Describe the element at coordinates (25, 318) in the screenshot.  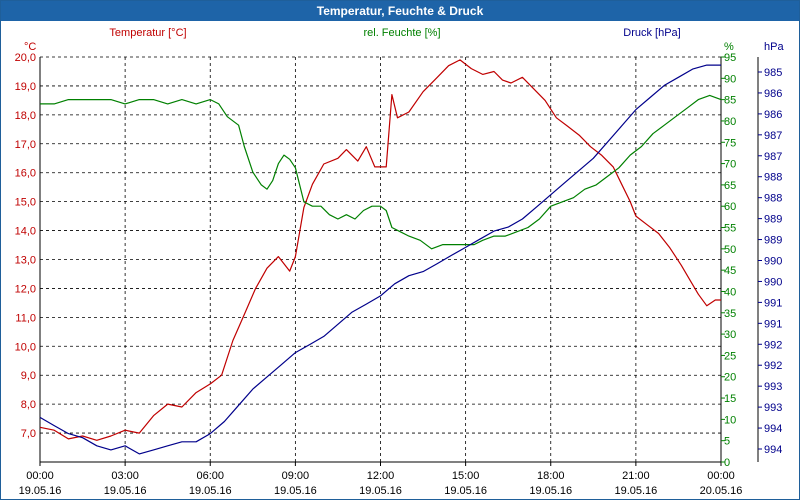
I see `left-tick-label: 11,0` at that location.